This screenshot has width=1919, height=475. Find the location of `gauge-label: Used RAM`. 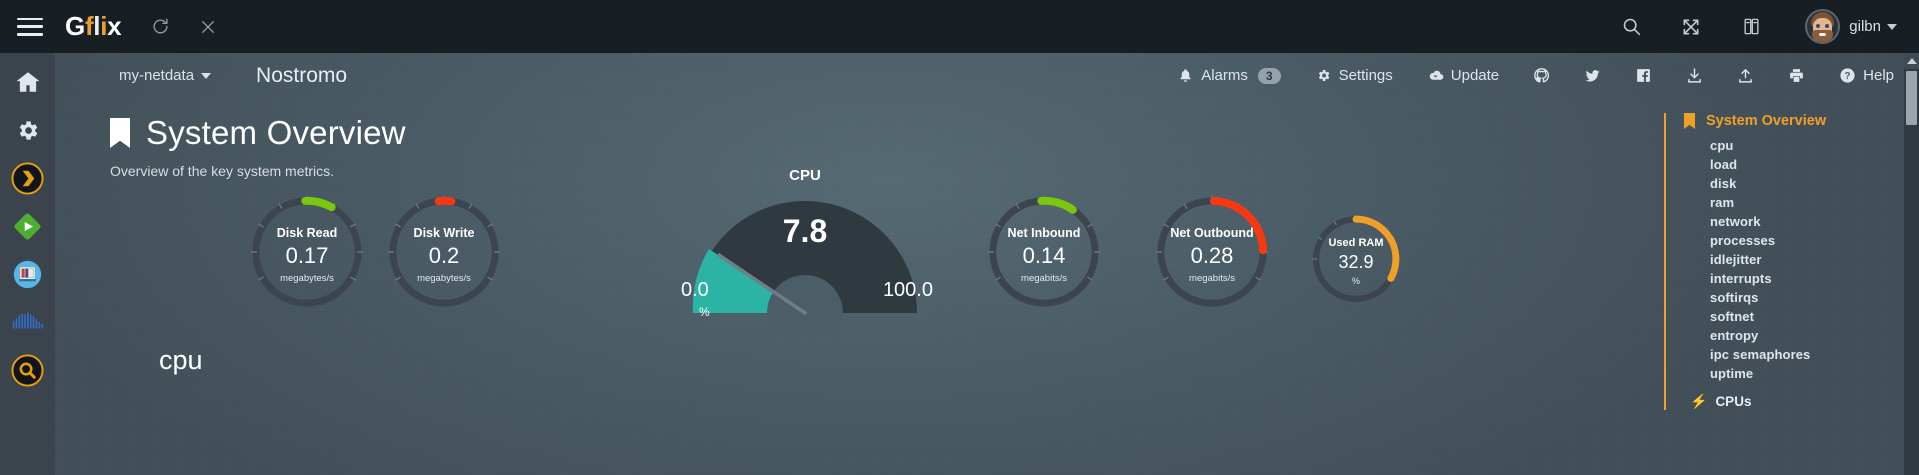

gauge-label: Used RAM is located at coordinates (1356, 243).